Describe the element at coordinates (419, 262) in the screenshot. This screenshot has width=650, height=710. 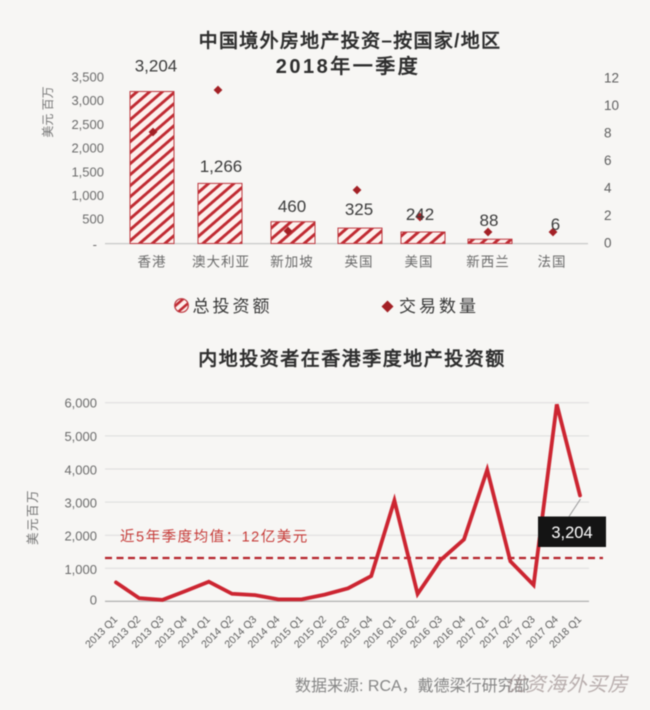
I see `svg-text: 美国` at that location.